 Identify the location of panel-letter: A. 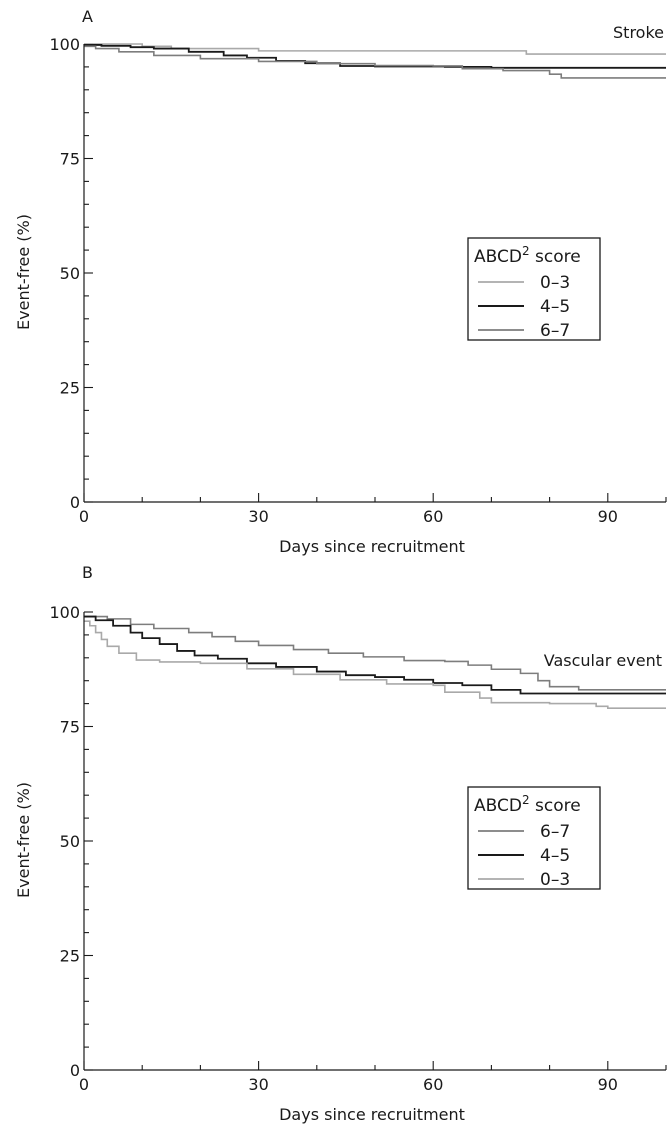
(87, 16).